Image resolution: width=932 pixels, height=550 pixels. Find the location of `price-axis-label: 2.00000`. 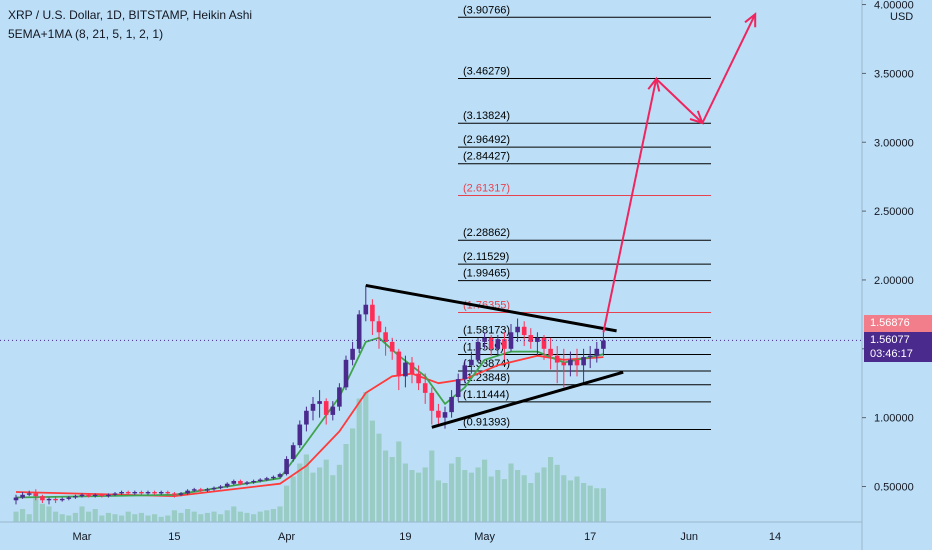

price-axis-label: 2.00000 is located at coordinates (894, 281).